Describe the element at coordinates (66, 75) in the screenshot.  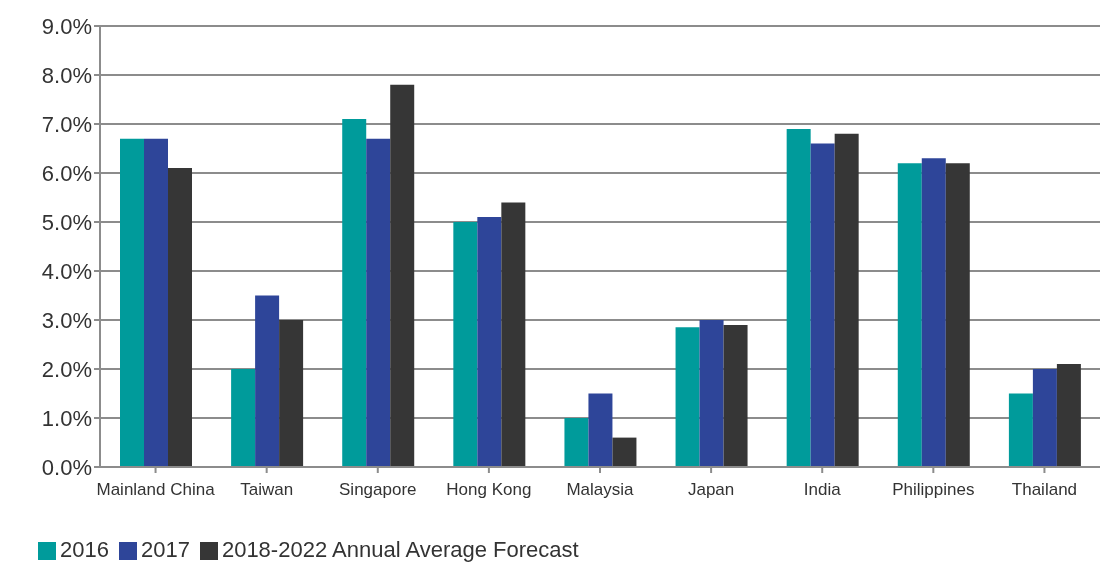
I see `y-tick-label: 8.0%` at that location.